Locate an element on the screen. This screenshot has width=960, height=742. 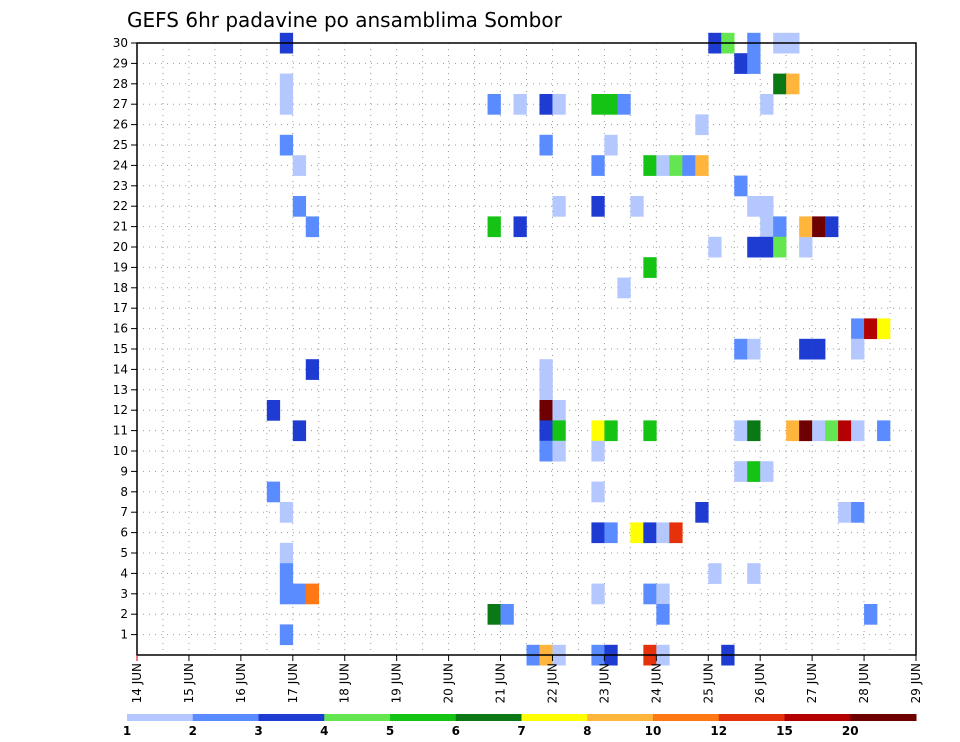
y-tick-label: 7 is located at coordinates (124, 512).